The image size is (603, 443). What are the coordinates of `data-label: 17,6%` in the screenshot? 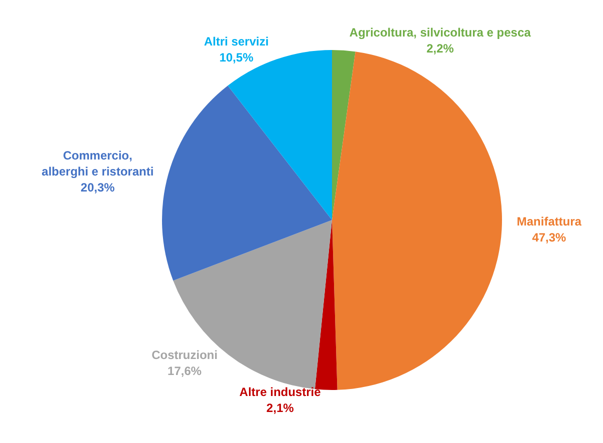 It's located at (185, 371).